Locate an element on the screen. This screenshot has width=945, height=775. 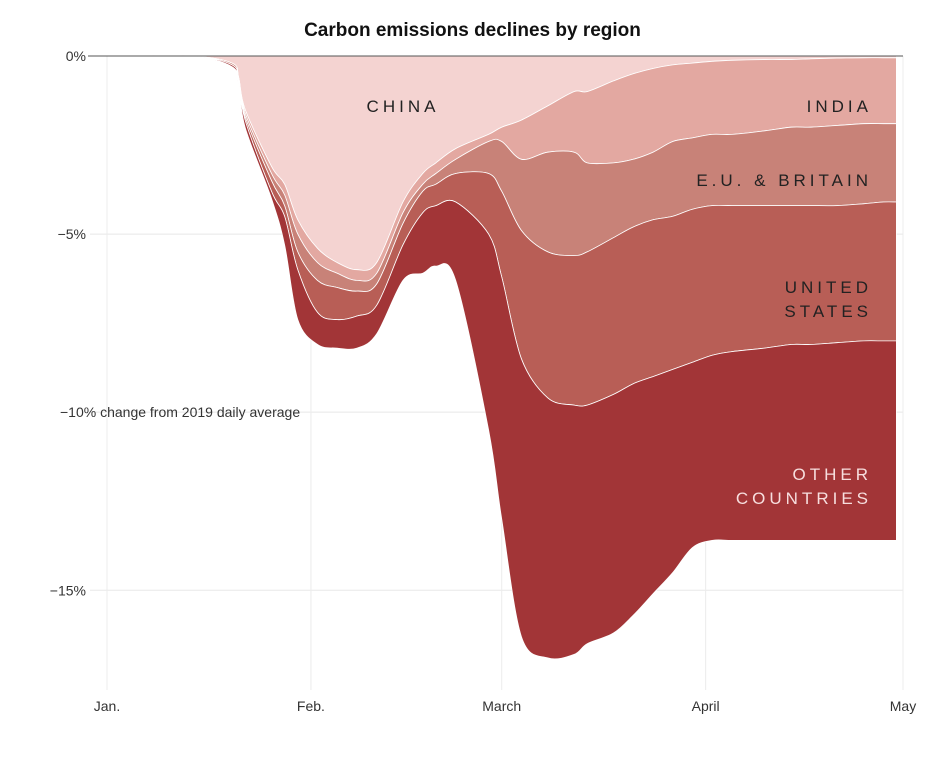
x-tick-label: May is located at coordinates (903, 706).